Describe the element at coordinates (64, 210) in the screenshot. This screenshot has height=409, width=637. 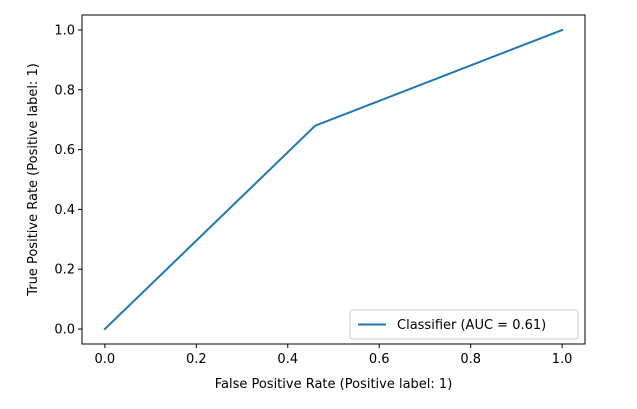
I see `y-tick-label: 0.4` at that location.